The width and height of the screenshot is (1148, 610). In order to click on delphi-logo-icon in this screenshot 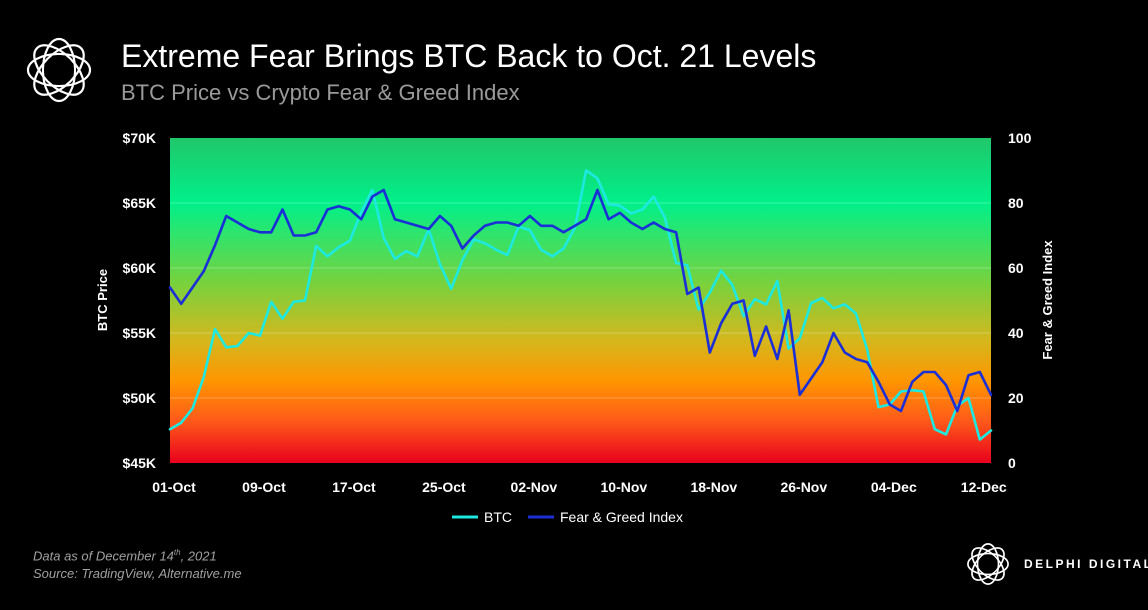, I will do `click(59, 70)`.